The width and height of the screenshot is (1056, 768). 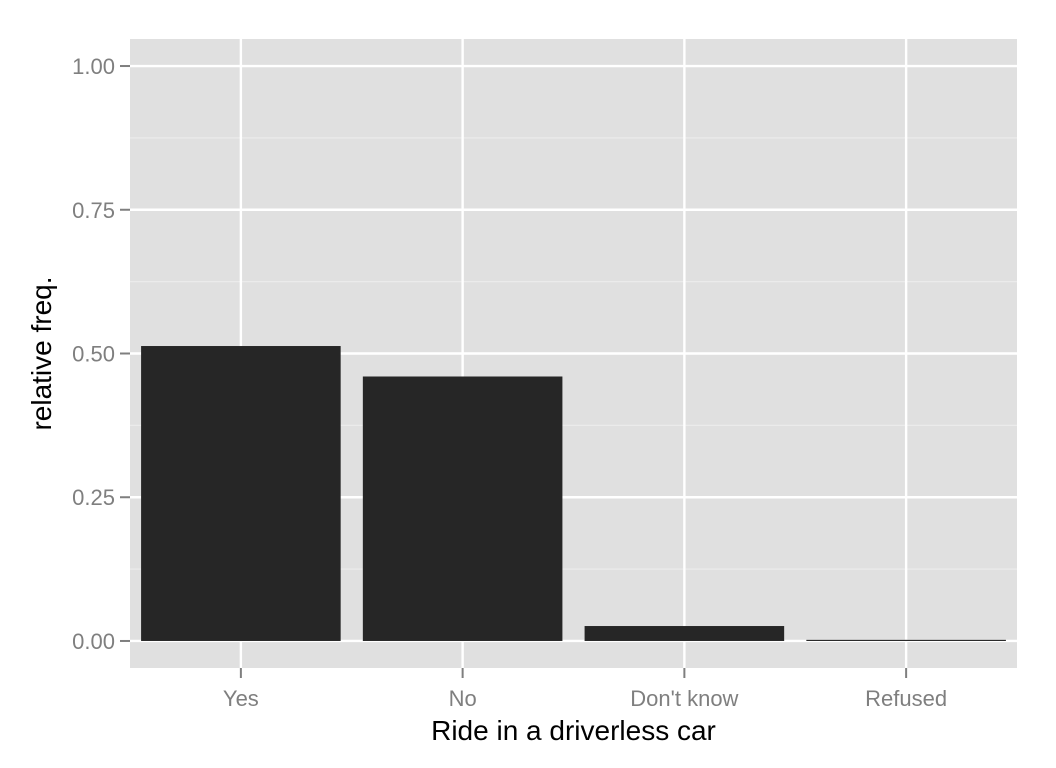 I want to click on x-tick-label: Yes, so click(x=241, y=698).